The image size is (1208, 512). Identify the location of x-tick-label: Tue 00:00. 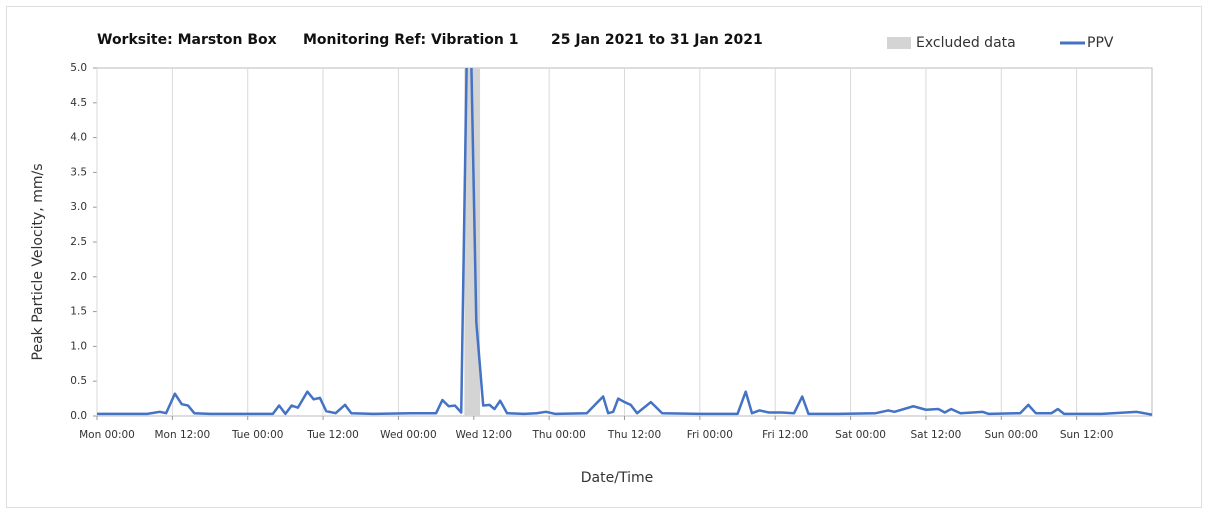
(257, 435).